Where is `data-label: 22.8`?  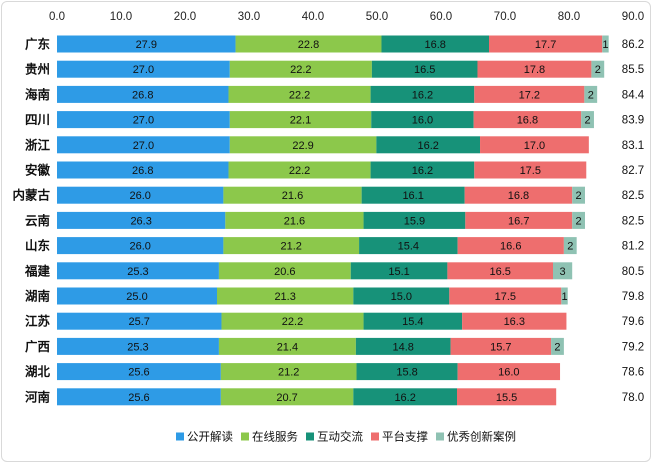 data-label: 22.8 is located at coordinates (308, 45).